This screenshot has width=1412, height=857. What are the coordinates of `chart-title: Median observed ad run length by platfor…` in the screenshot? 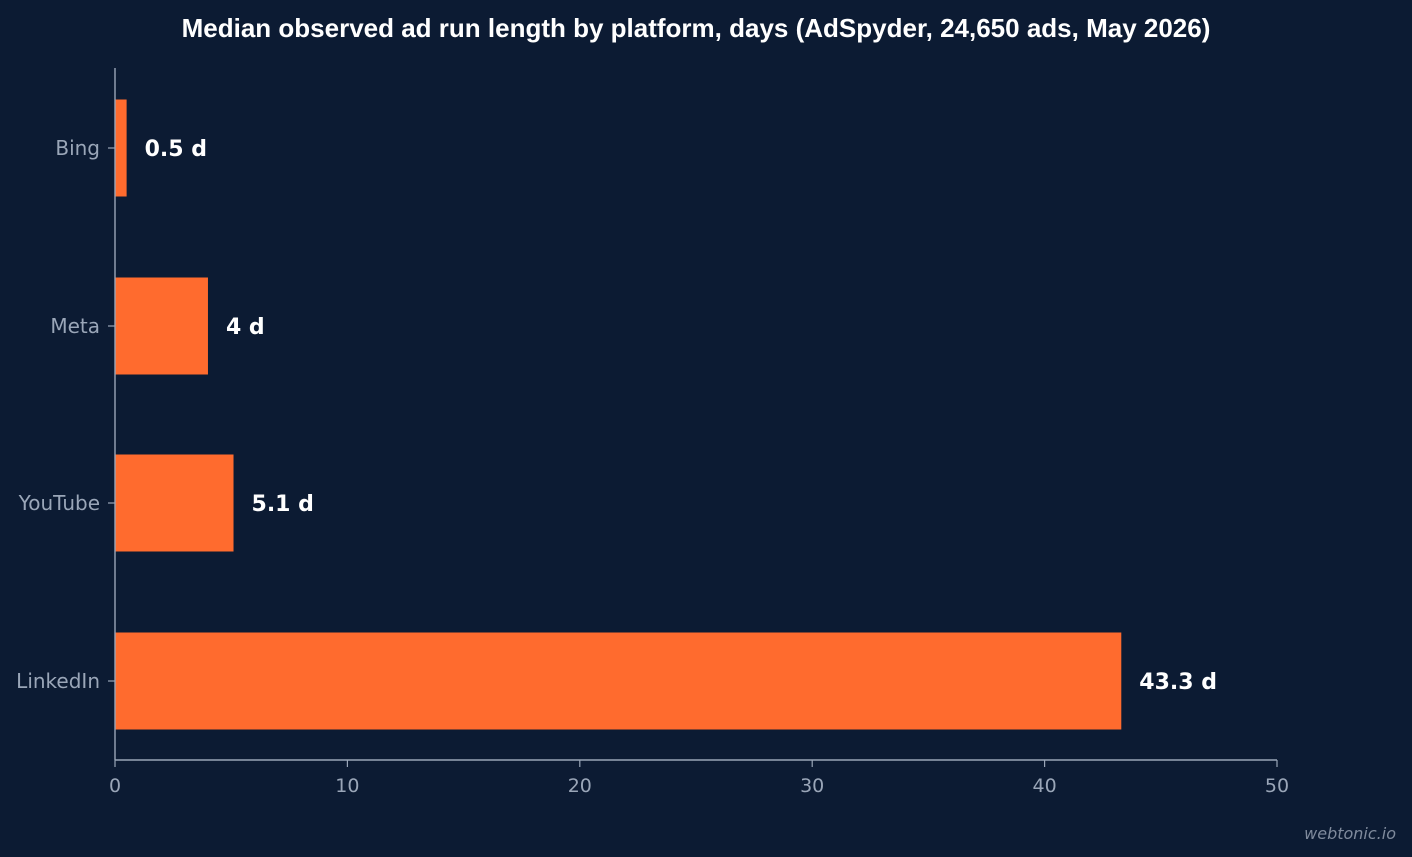 It's located at (696, 28).